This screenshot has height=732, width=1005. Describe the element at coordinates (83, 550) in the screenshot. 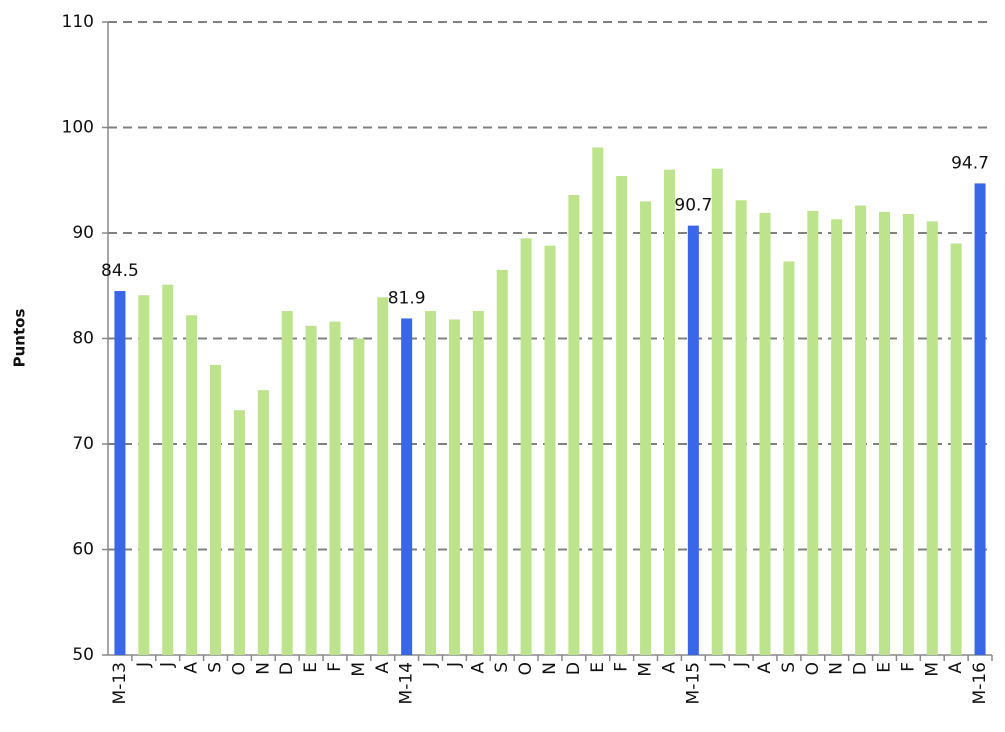

I see `y-tick-label: 60` at that location.